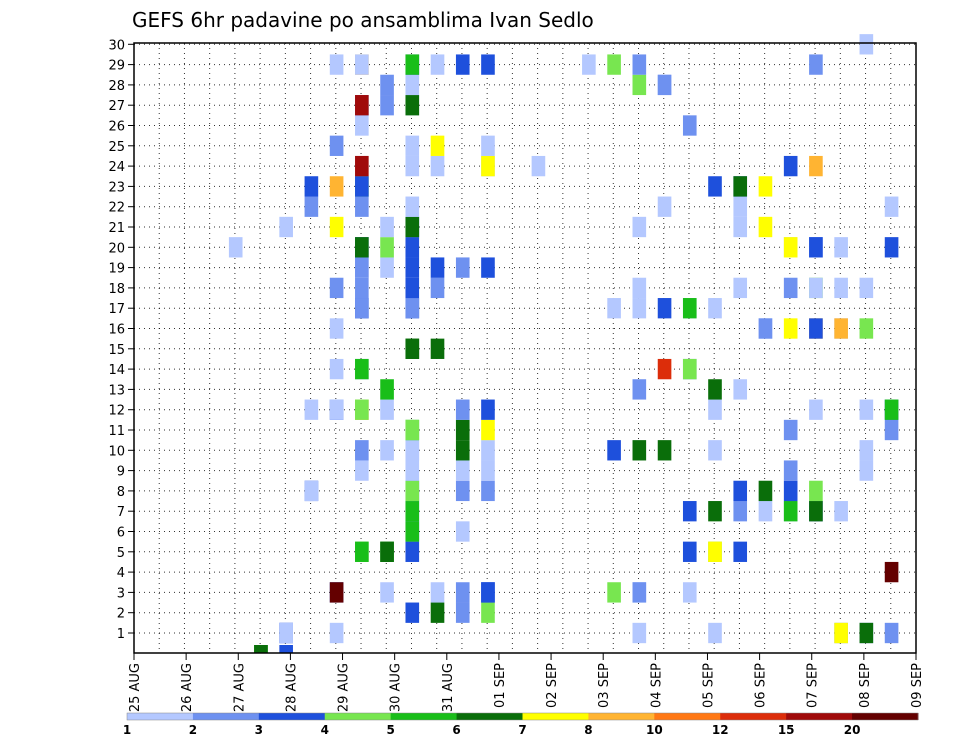  I want to click on x-tick-label: 03 SEP, so click(604, 685).